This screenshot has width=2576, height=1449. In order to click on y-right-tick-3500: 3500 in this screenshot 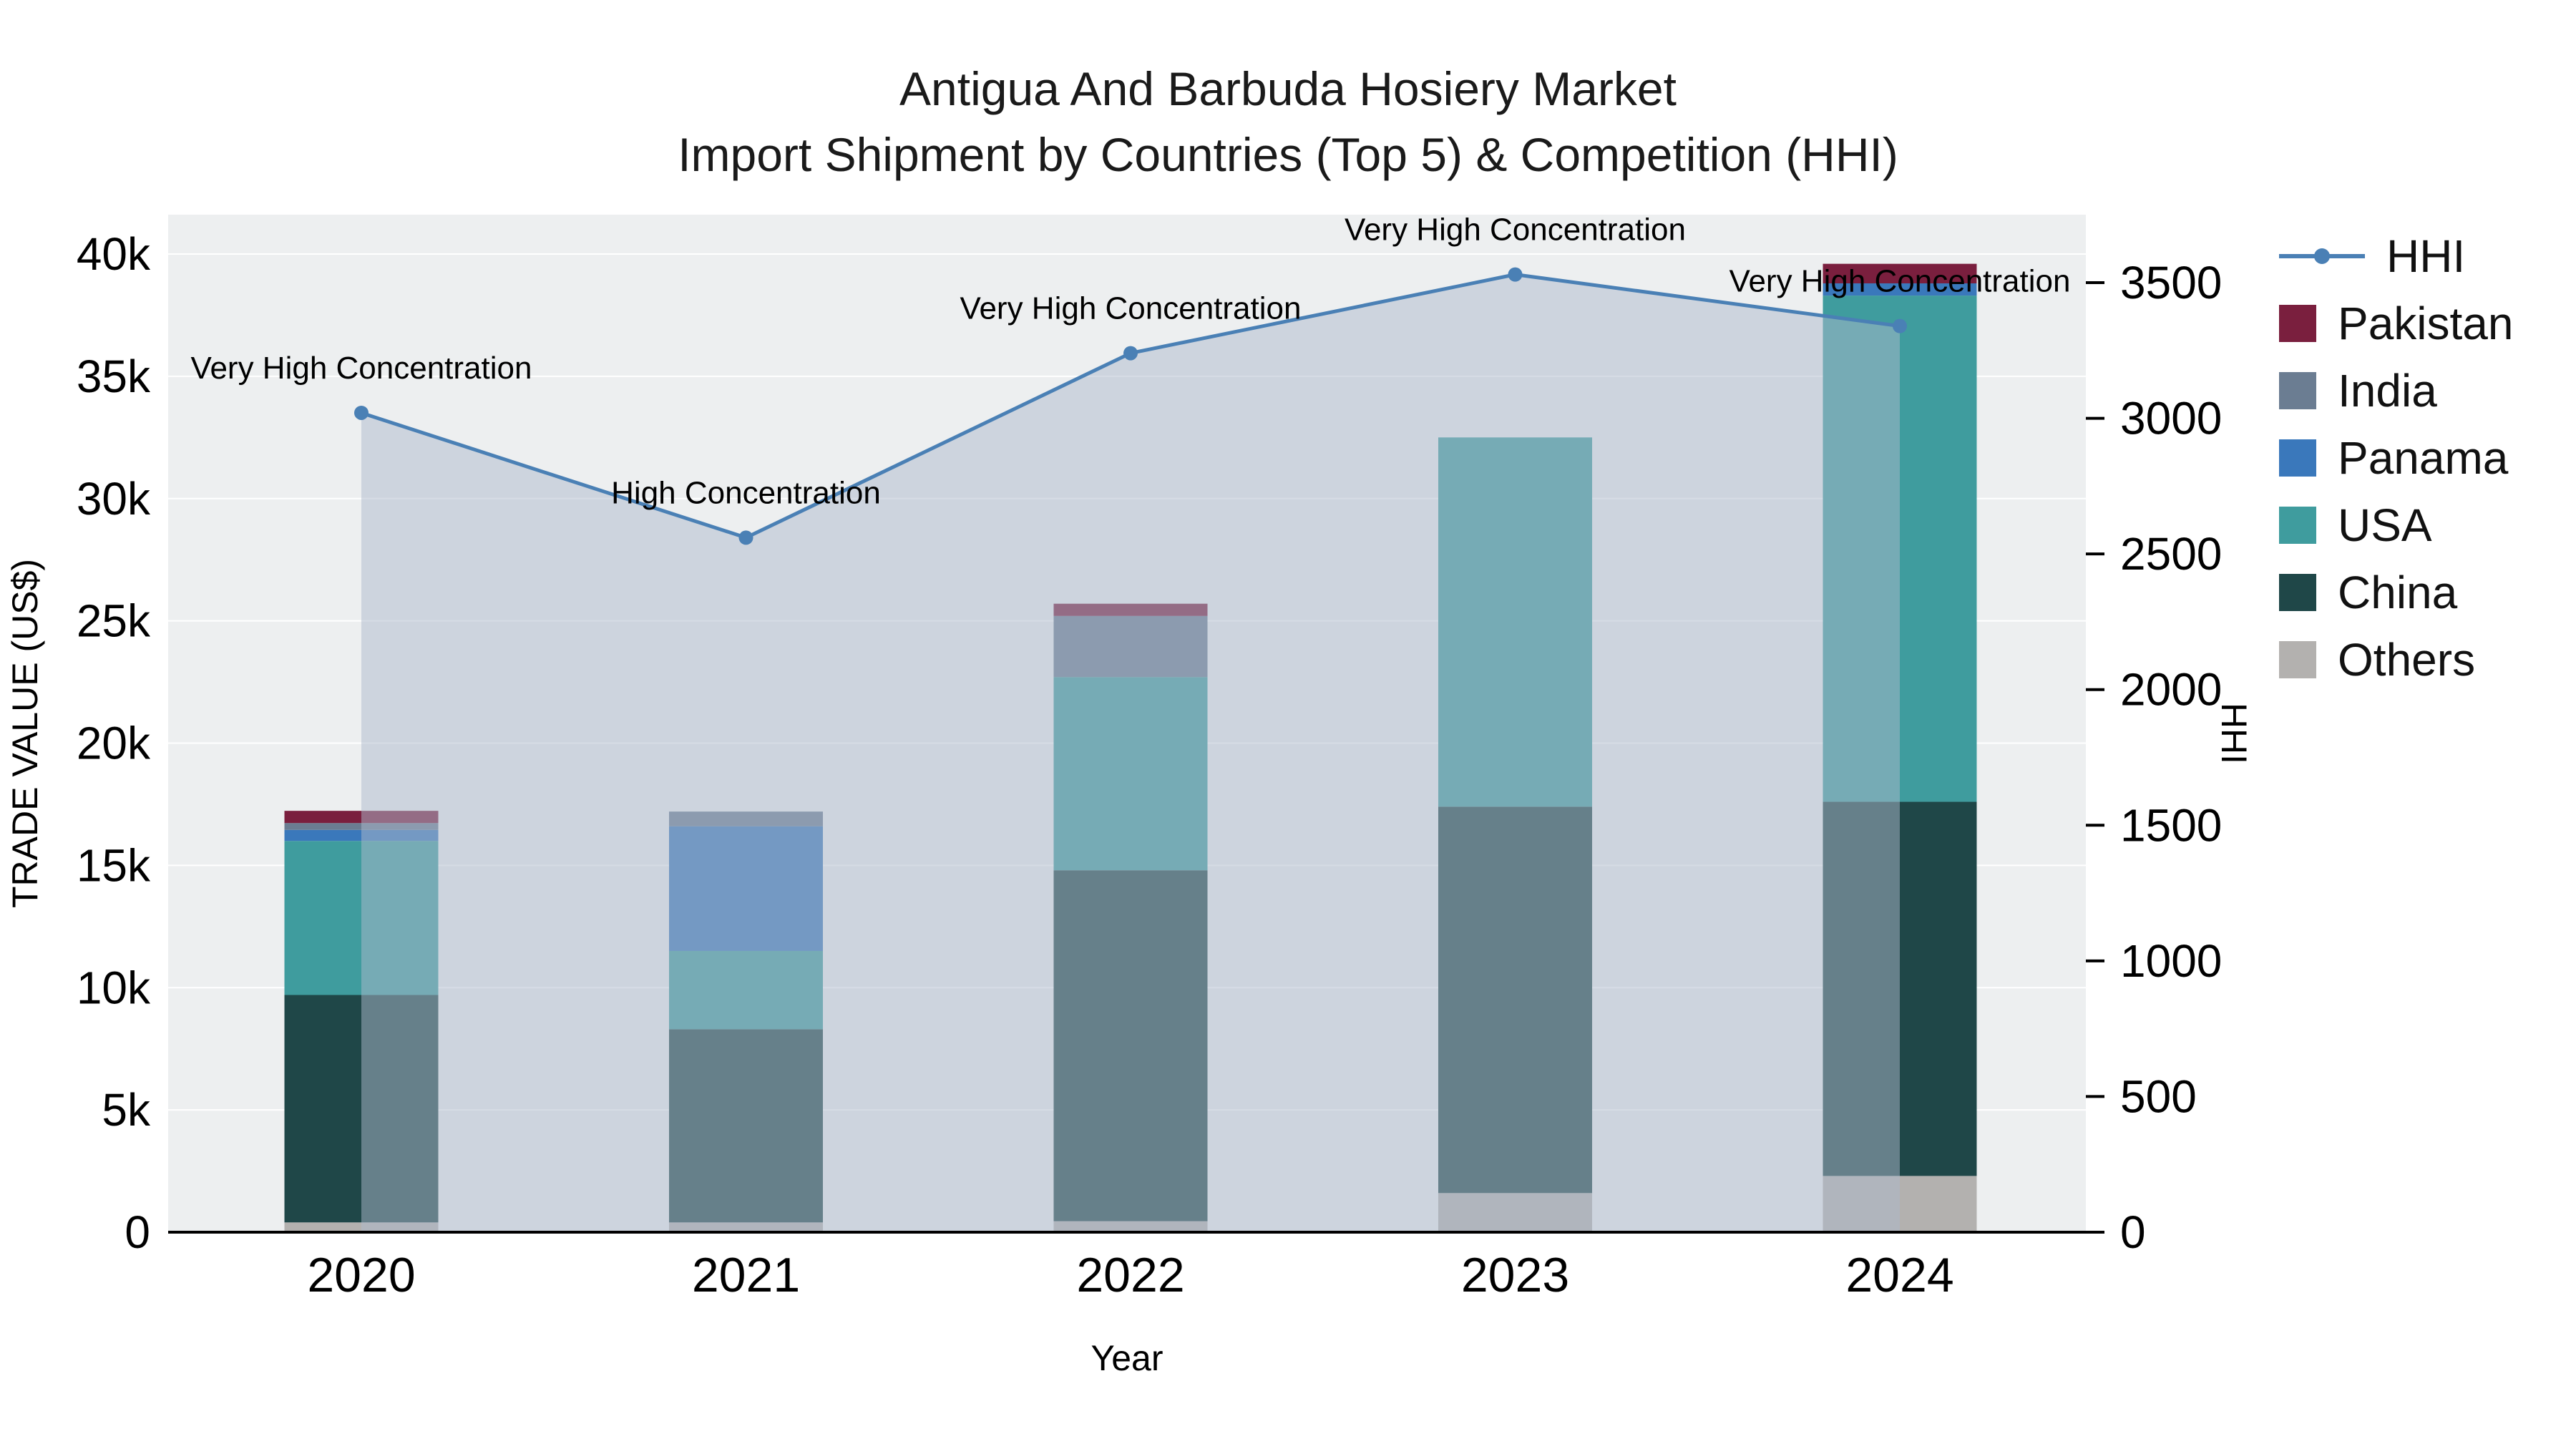, I will do `click(2171, 282)`.